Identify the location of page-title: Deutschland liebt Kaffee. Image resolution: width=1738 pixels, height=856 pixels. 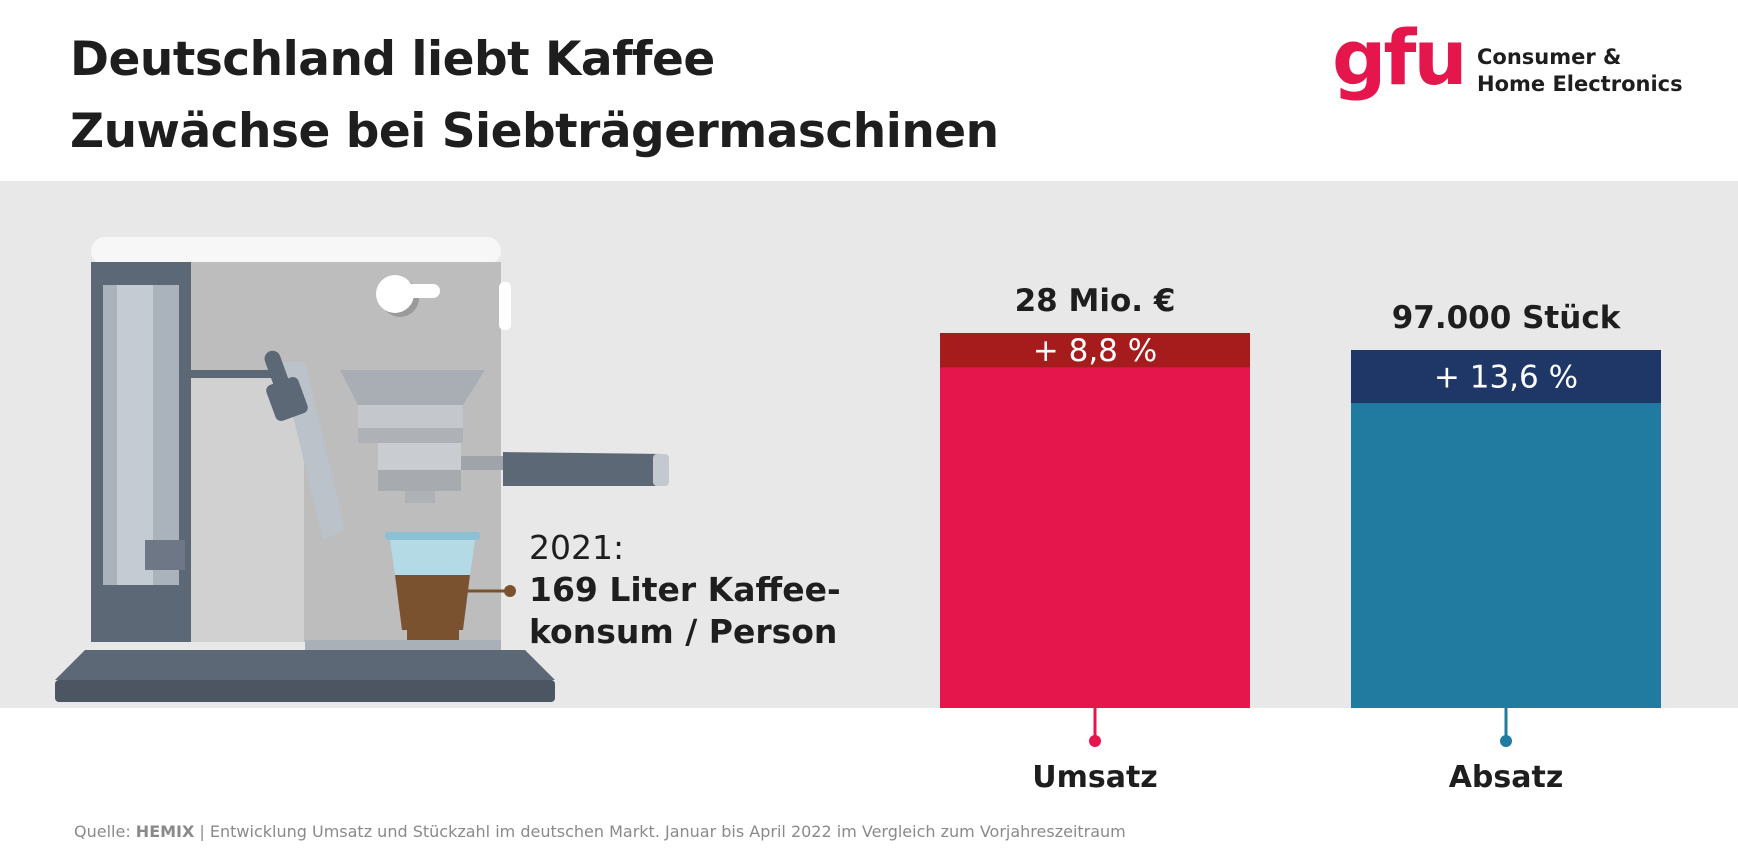
(392, 59).